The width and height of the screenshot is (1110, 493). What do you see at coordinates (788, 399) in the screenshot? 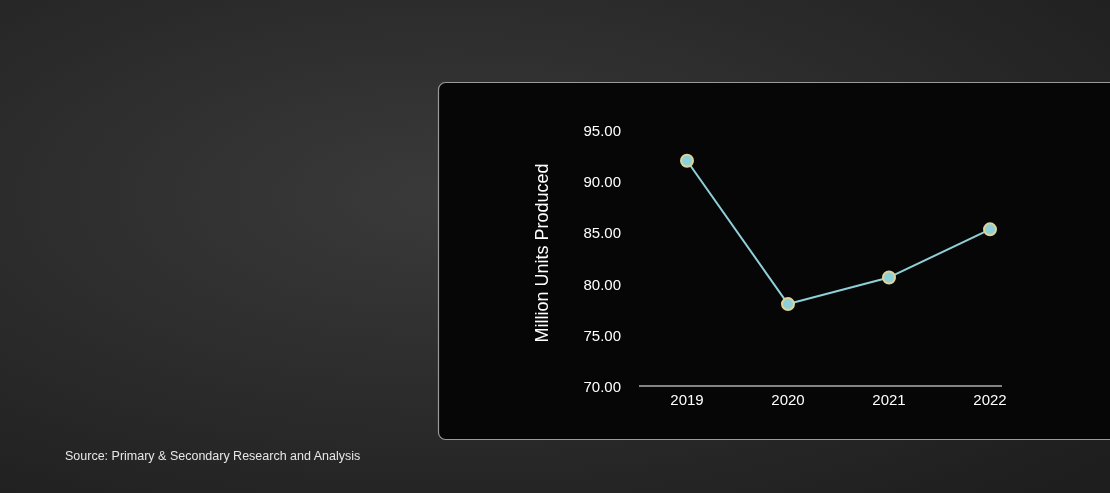
I see `x-tick-label: 2020` at bounding box center [788, 399].